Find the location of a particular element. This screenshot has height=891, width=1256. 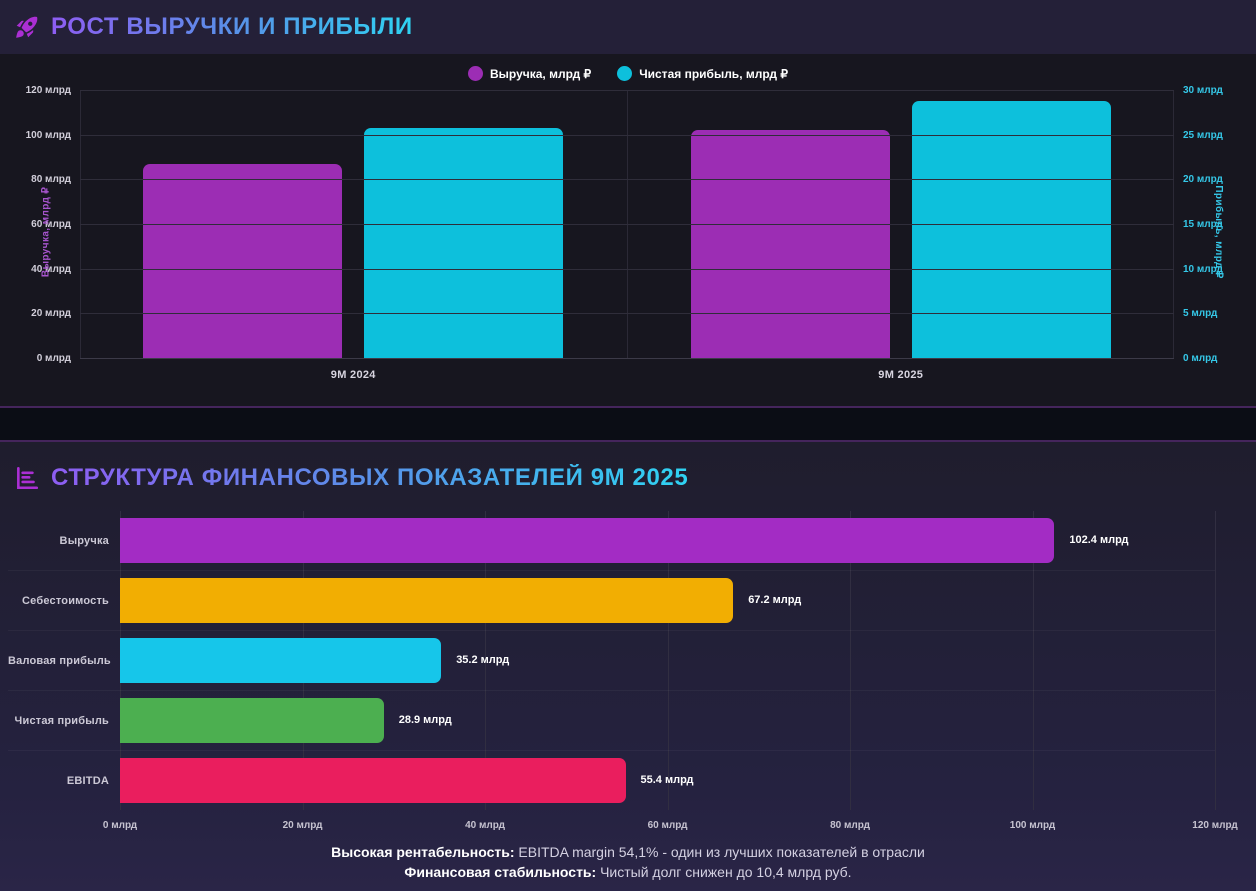

table-row: EBITDA 55.4 млрд is located at coordinates (611, 780).